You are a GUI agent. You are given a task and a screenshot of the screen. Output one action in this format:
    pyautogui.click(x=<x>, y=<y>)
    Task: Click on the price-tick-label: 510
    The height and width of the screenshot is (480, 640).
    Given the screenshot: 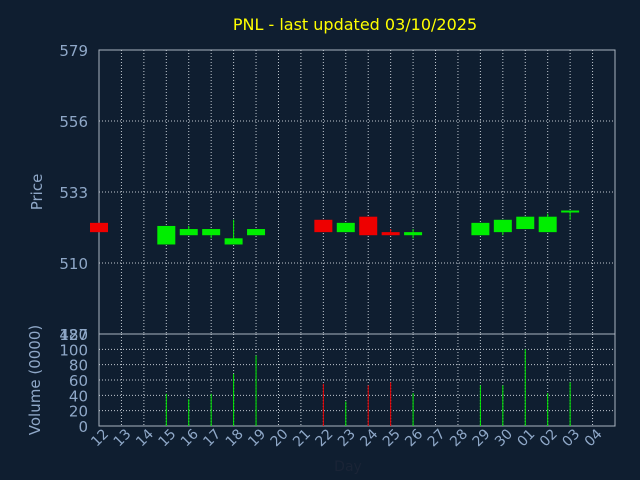 What is the action you would take?
    pyautogui.click(x=73, y=264)
    